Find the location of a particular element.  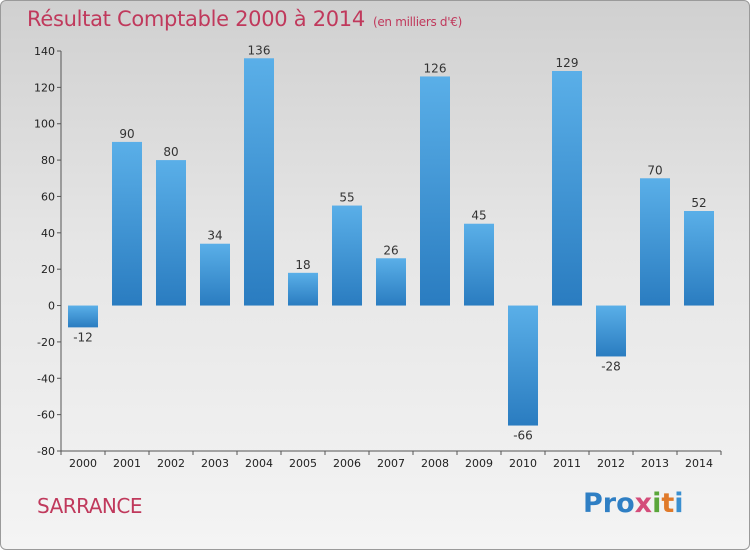

chart-subtitle: (en milliers d'€) is located at coordinates (417, 22).